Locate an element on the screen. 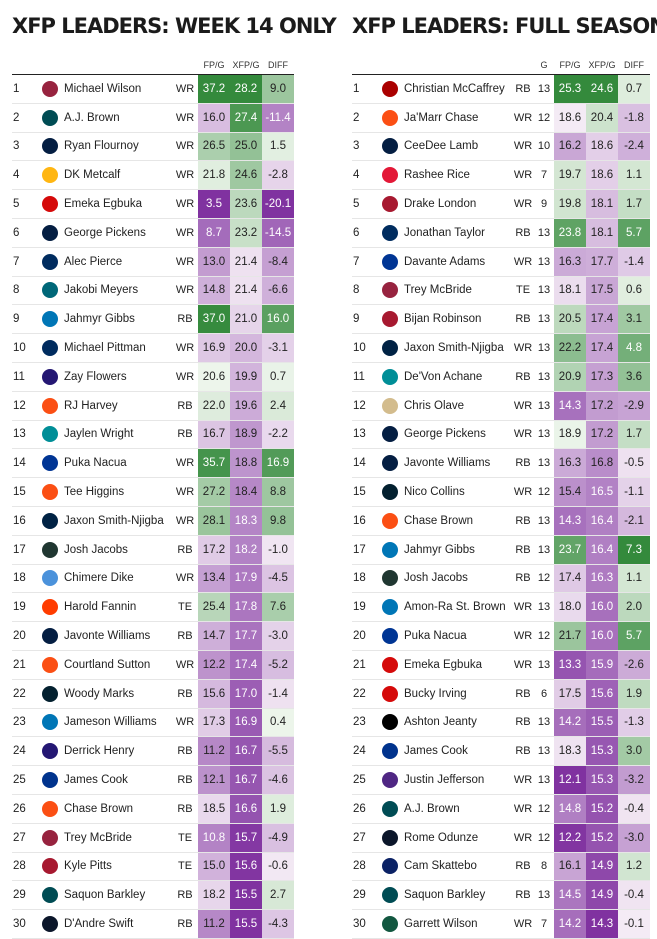  table-row: 28 Kyle Pitts TE 15.0 15.6 -0.6 is located at coordinates (153, 867).